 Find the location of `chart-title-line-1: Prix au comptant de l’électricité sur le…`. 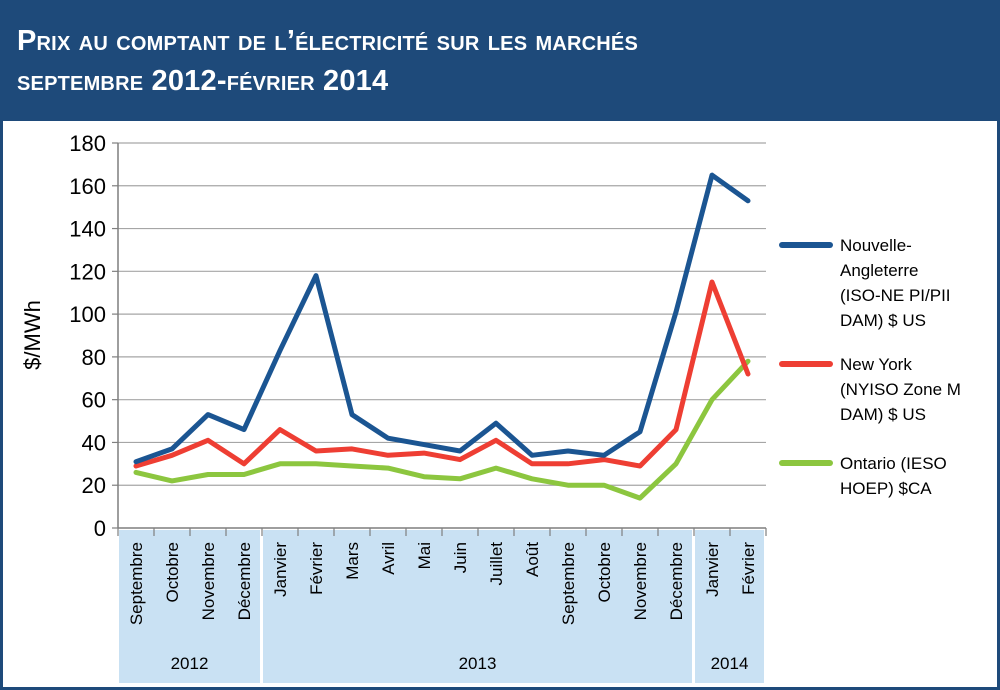

chart-title-line-1: Prix au comptant de l’électricité sur le… is located at coordinates (328, 41).